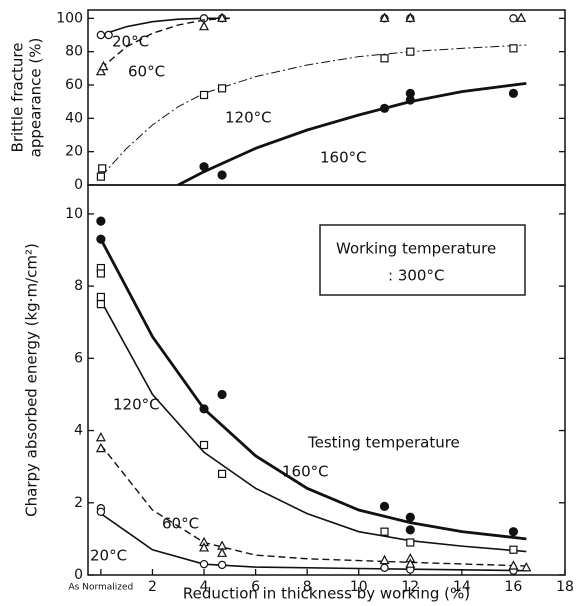 This screenshot has width=584, height=606. Describe the element at coordinates (422, 260) in the screenshot. I see `legend-box` at that location.